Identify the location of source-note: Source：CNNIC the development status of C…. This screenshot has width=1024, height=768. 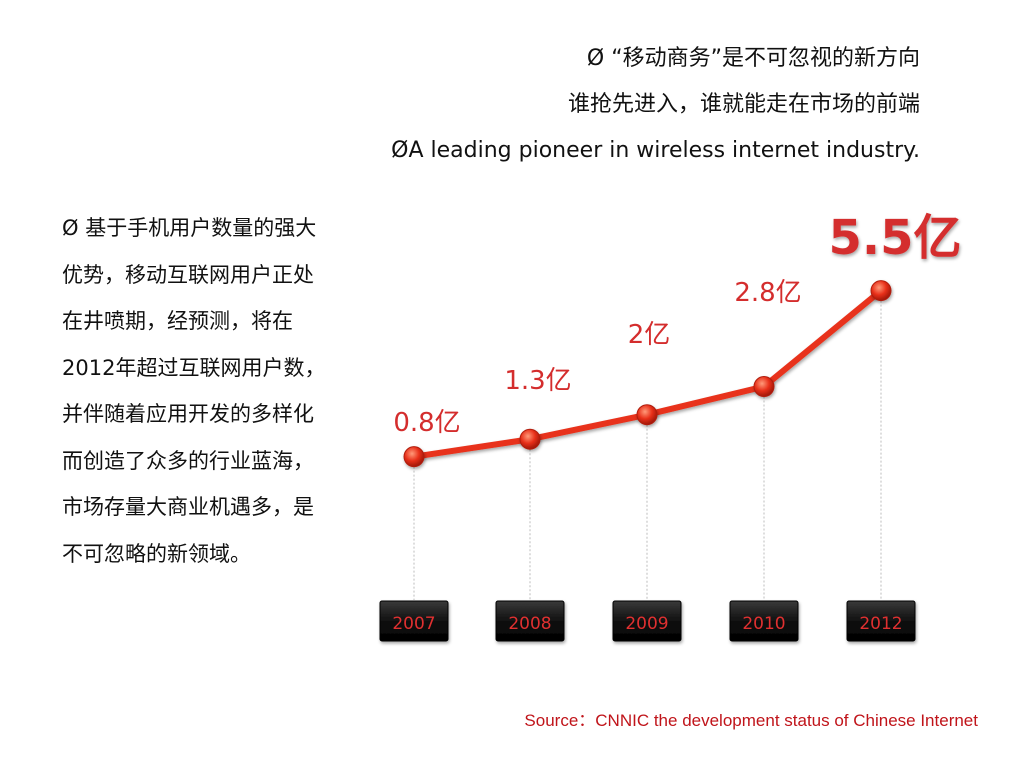
(751, 720).